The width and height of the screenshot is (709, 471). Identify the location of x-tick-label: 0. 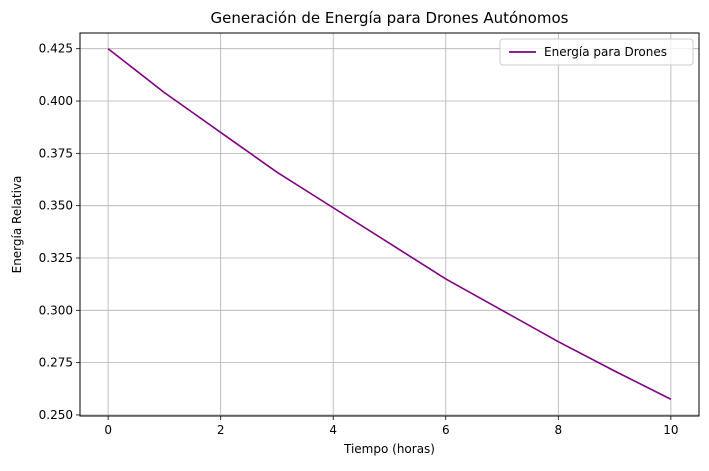
(108, 430).